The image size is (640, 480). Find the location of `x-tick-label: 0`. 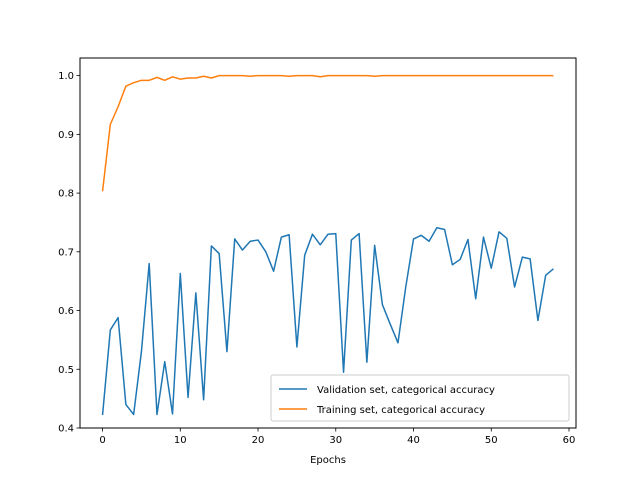

x-tick-label: 0 is located at coordinates (102, 440).